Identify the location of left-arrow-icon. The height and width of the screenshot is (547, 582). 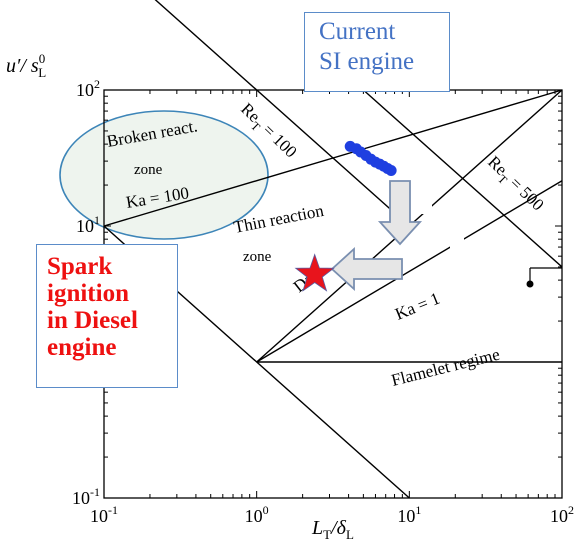
(366, 269).